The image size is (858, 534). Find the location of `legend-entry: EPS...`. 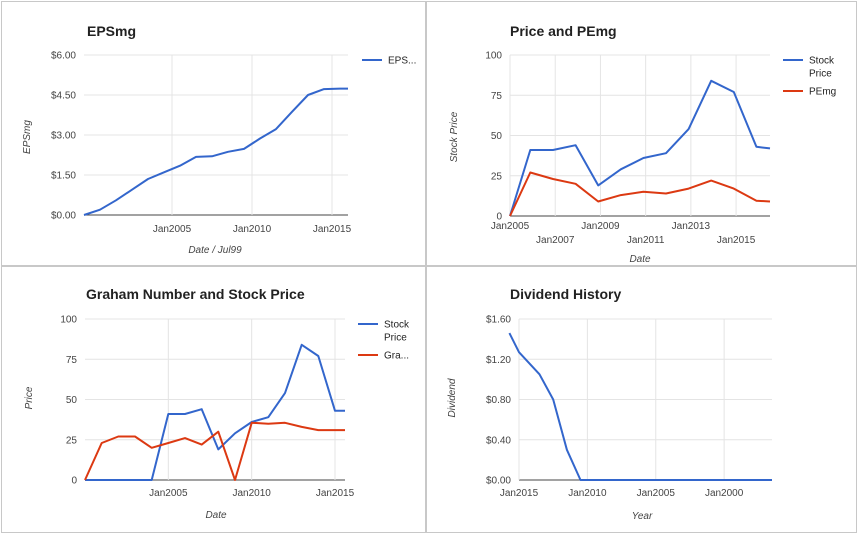

legend-entry: EPS... is located at coordinates (402, 61).